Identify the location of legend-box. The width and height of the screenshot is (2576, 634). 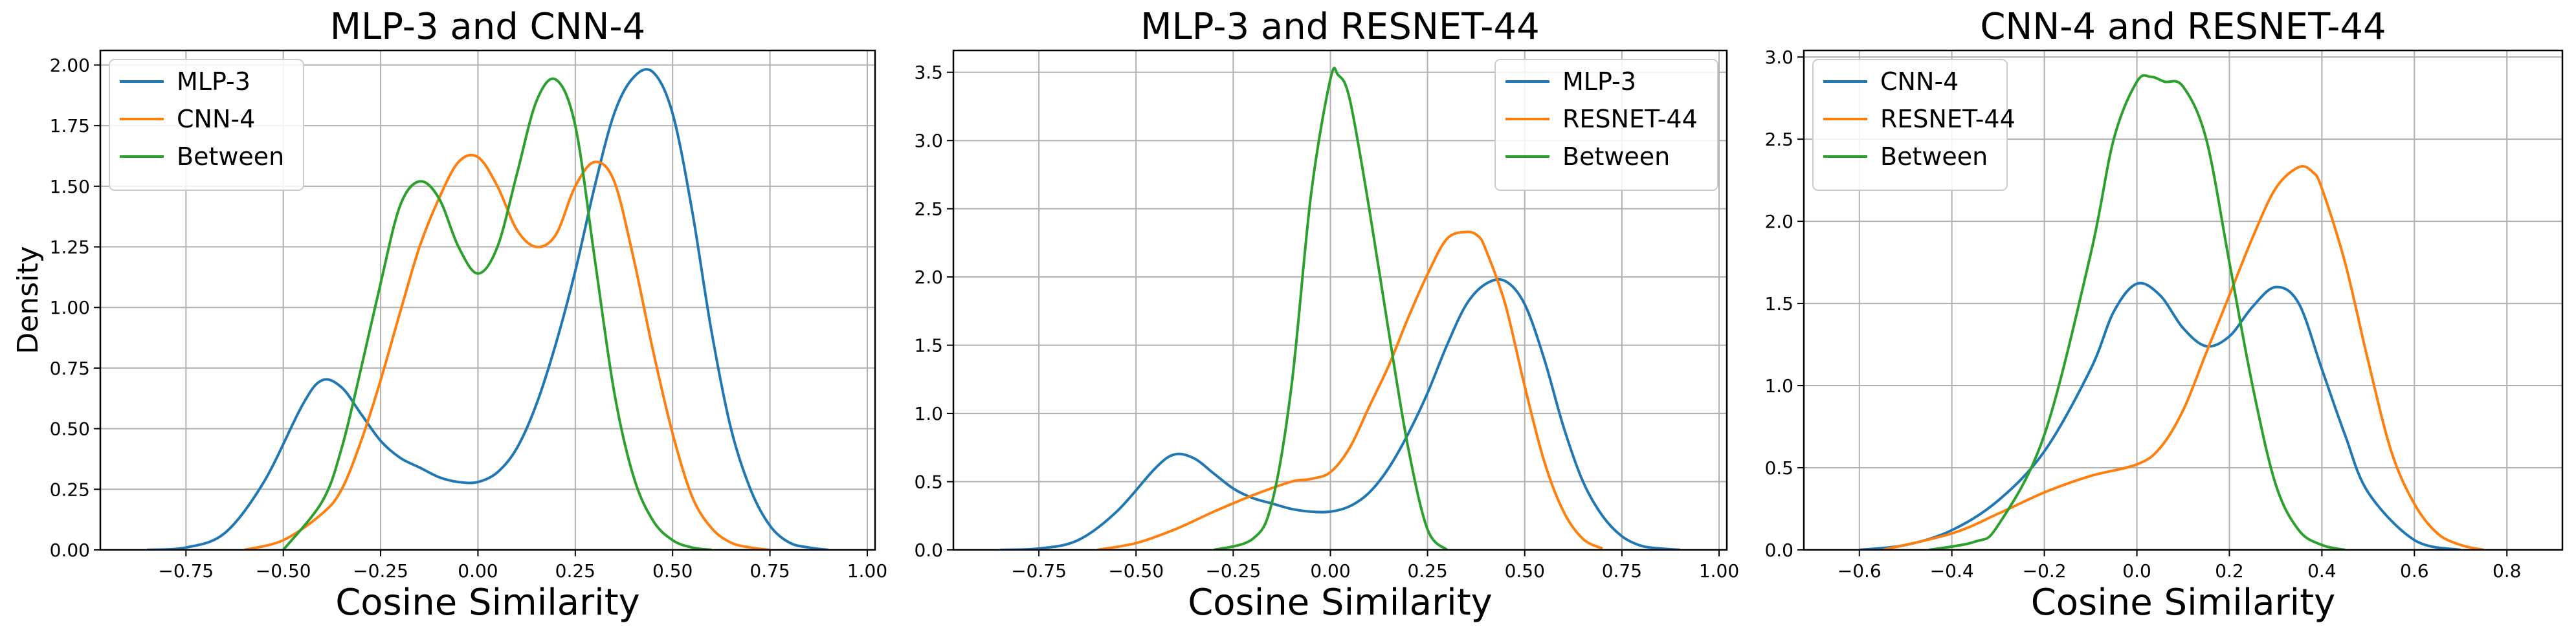
(1606, 125).